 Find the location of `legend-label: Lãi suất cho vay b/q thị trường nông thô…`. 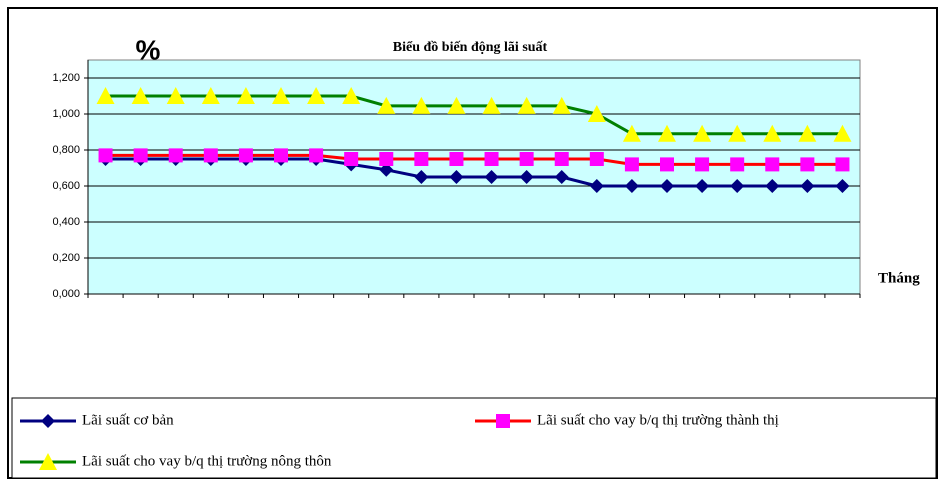

legend-label: Lãi suất cho vay b/q thị trường nông thô… is located at coordinates (207, 461).